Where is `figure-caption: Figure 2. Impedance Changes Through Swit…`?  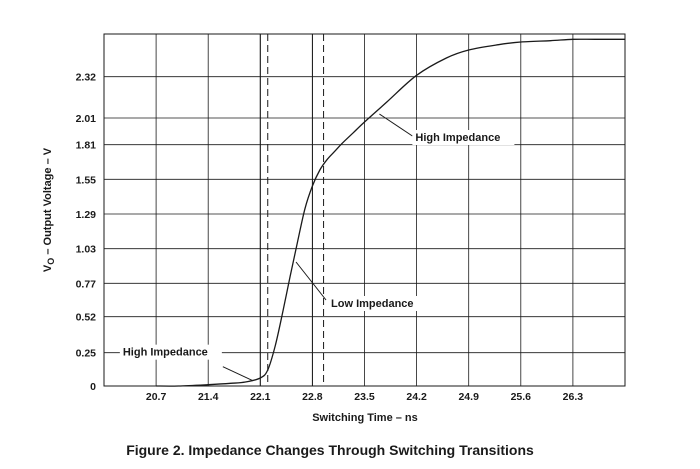 figure-caption: Figure 2. Impedance Changes Through Swit… is located at coordinates (330, 450).